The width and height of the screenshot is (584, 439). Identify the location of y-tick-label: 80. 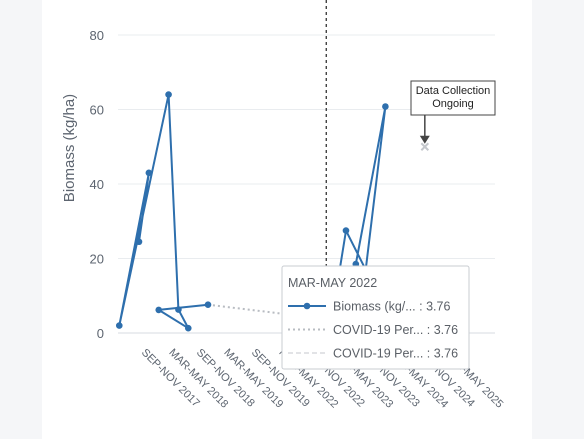
(97, 35).